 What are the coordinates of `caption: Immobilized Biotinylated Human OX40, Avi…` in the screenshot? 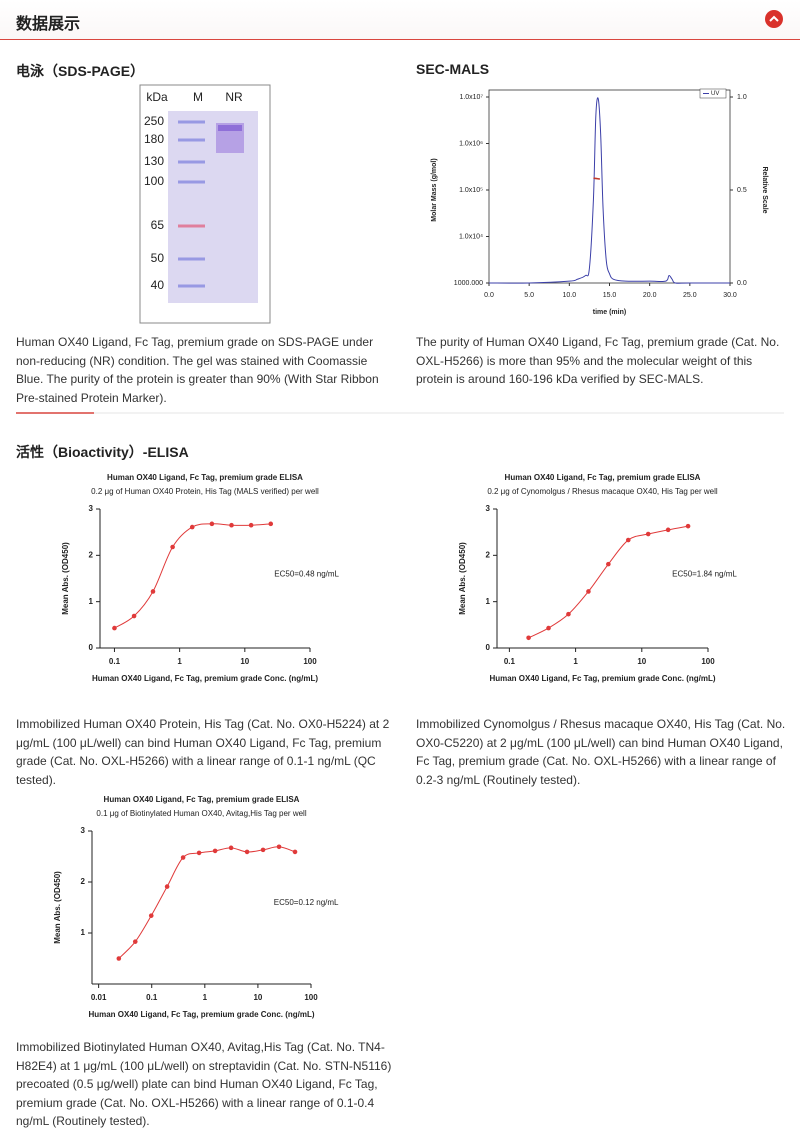 It's located at (204, 1084).